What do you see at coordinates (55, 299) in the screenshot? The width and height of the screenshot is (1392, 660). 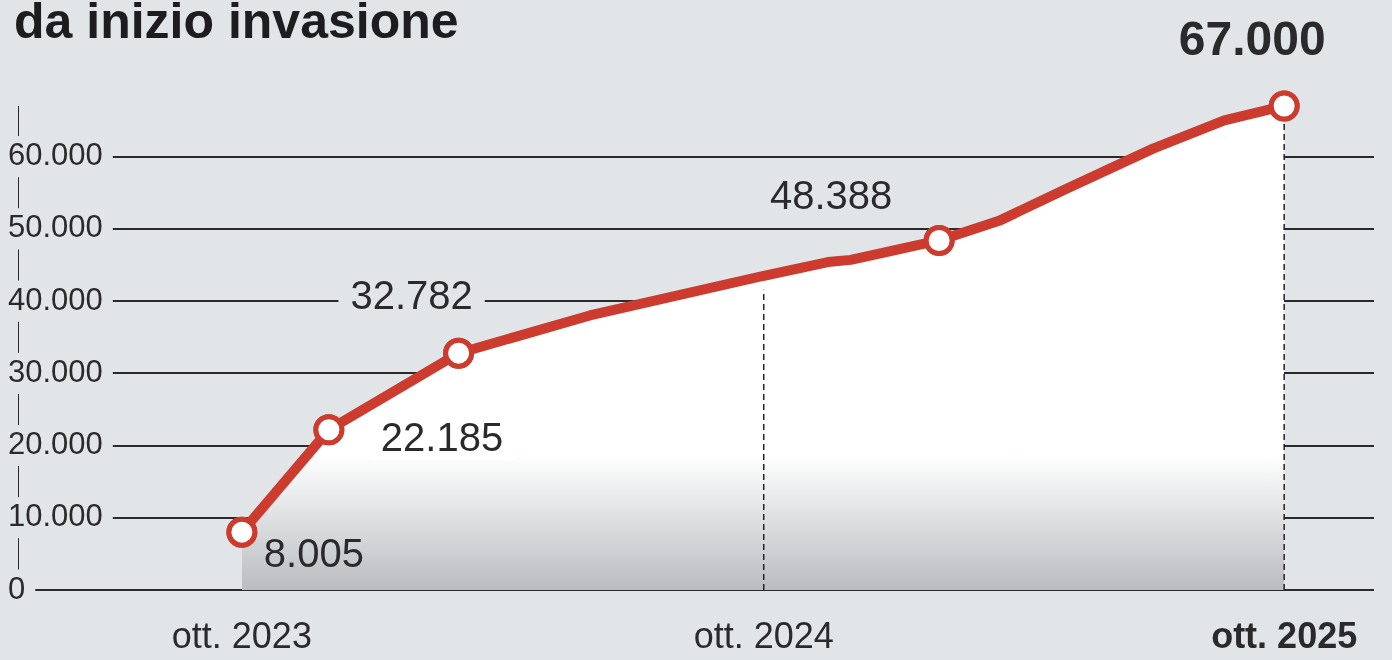 I see `y-tick-label: 40.000` at bounding box center [55, 299].